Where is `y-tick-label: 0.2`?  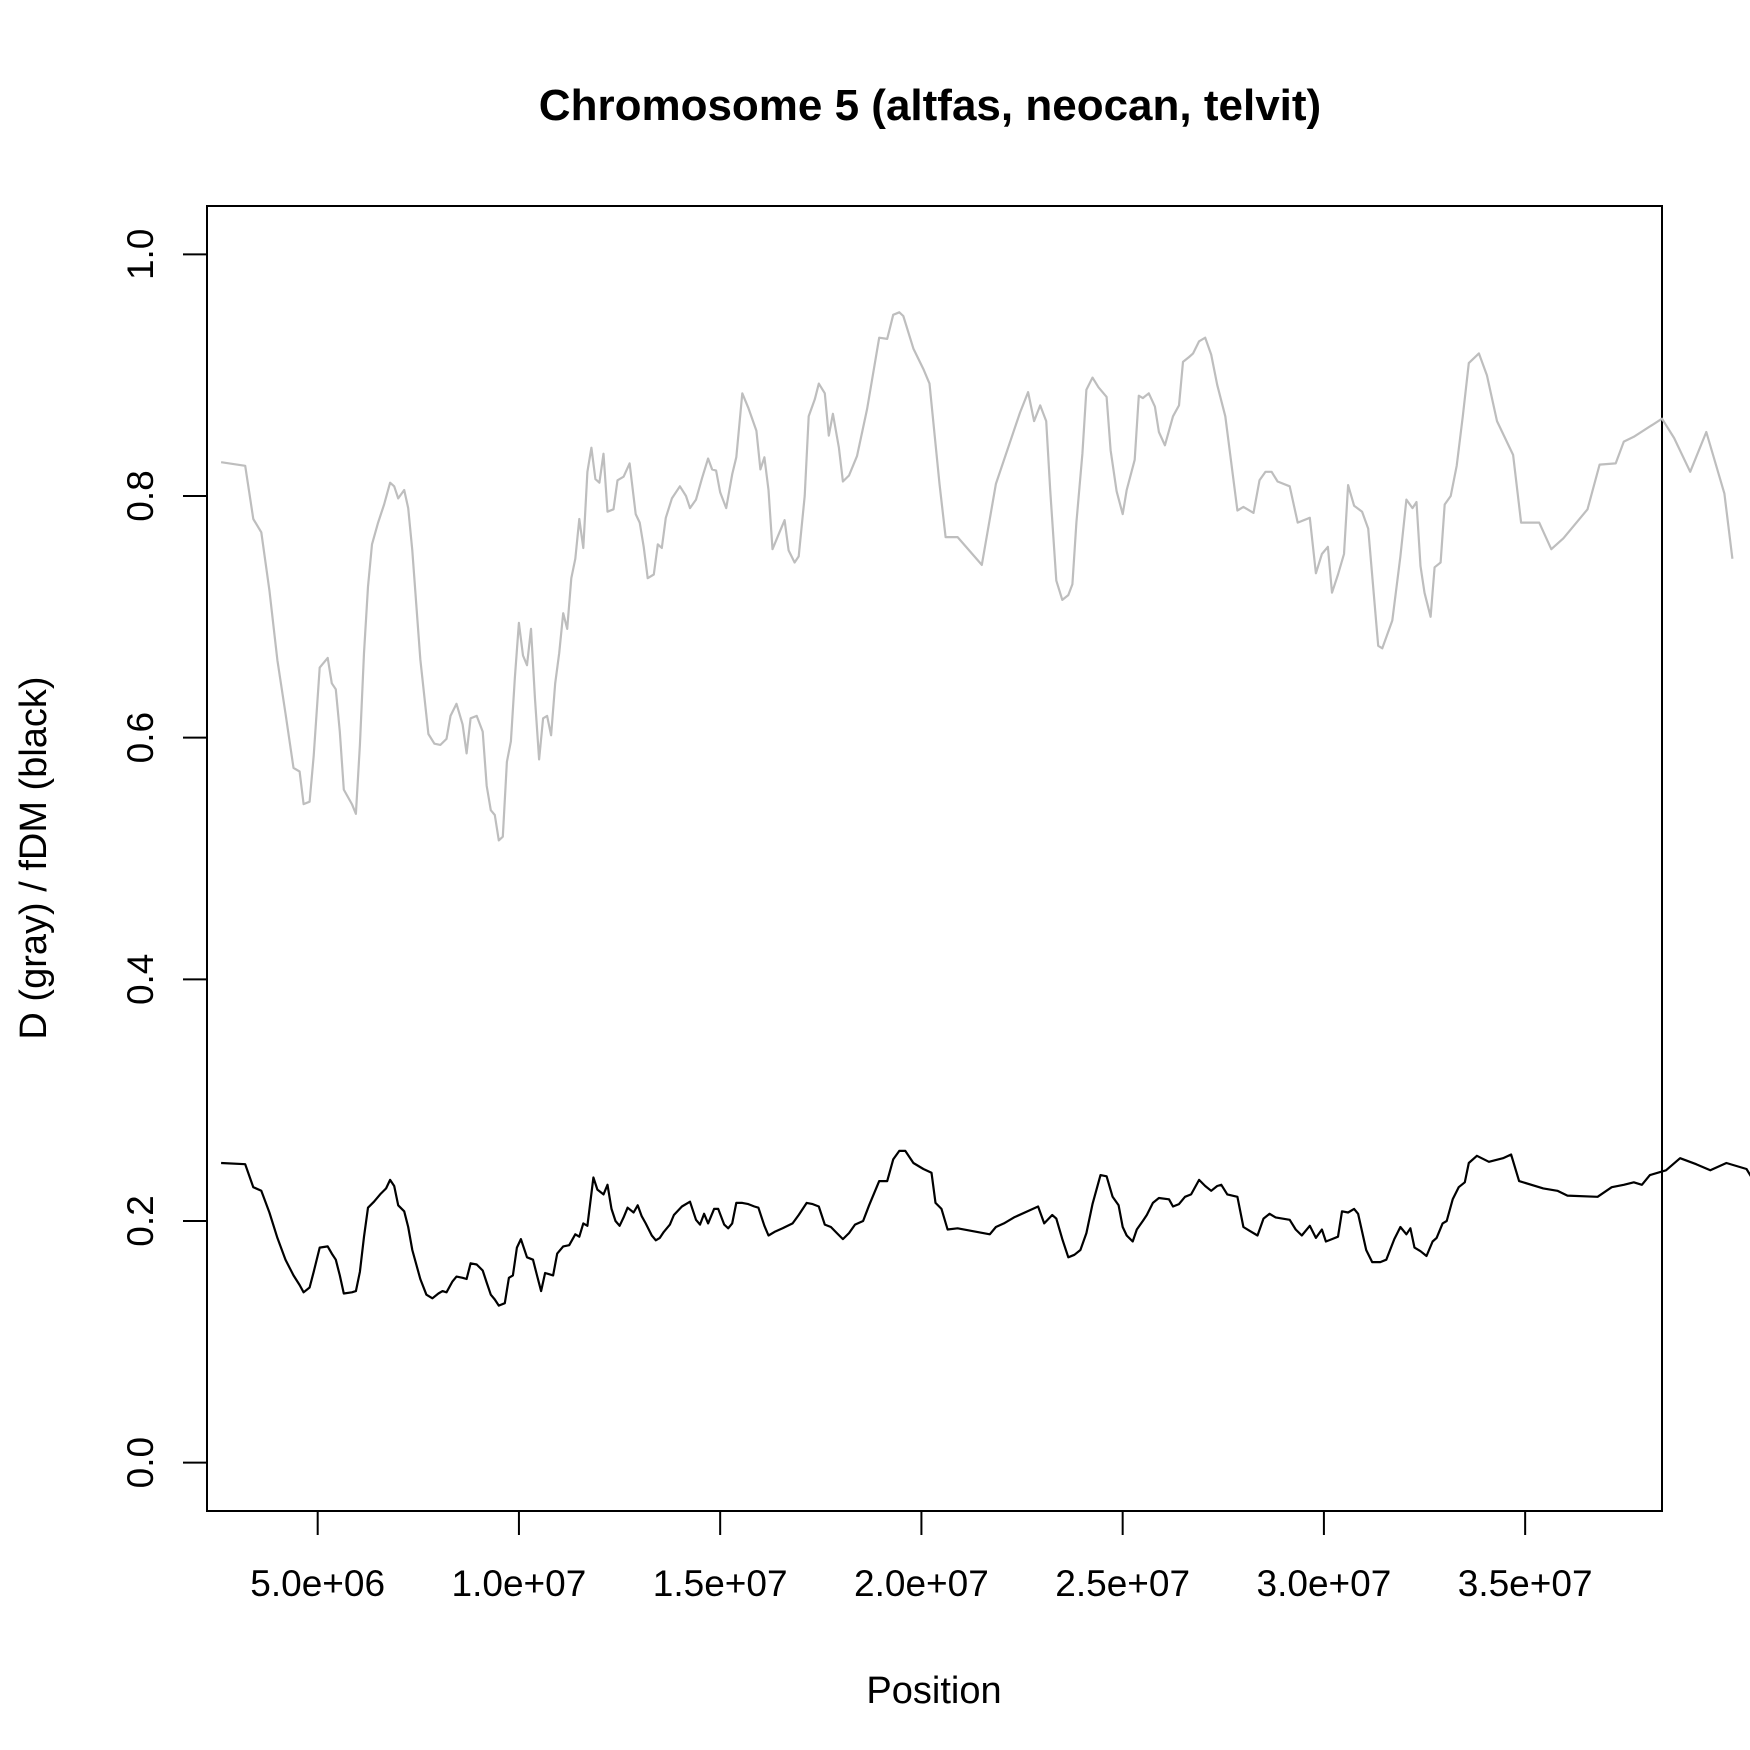
y-tick-label: 0.2 is located at coordinates (140, 1220).